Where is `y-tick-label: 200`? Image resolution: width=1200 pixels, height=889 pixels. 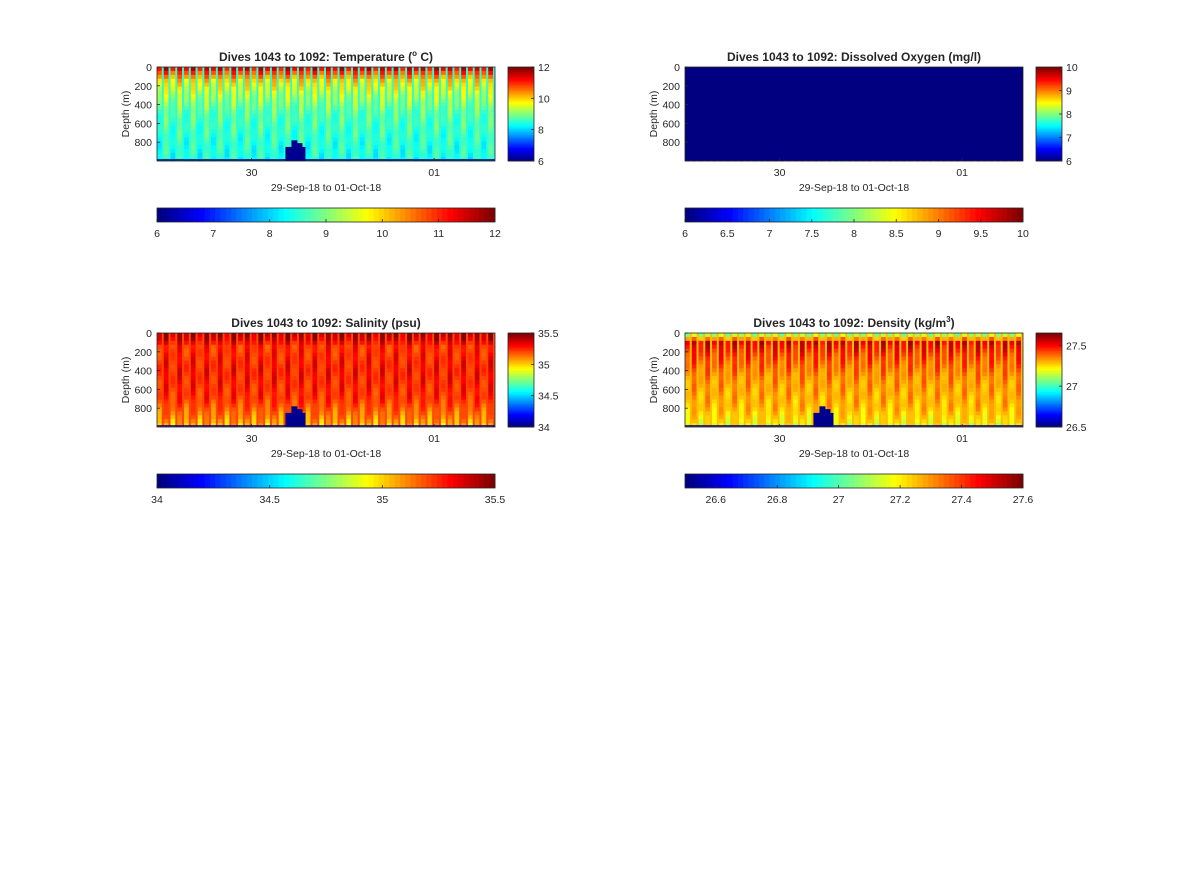
y-tick-label: 200 is located at coordinates (143, 87).